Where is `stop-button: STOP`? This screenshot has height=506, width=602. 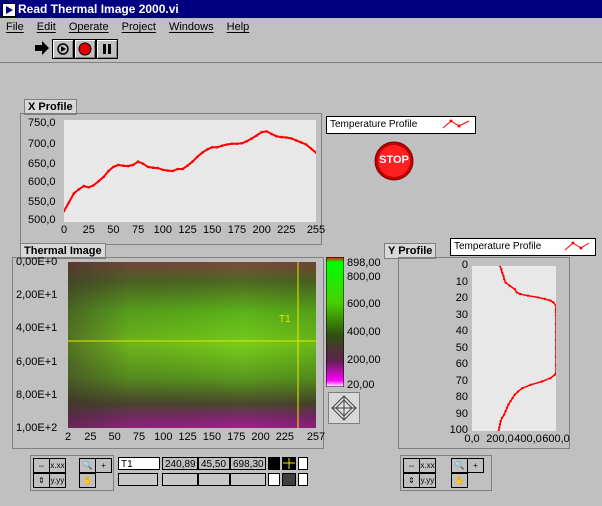
stop-button: STOP is located at coordinates (394, 161).